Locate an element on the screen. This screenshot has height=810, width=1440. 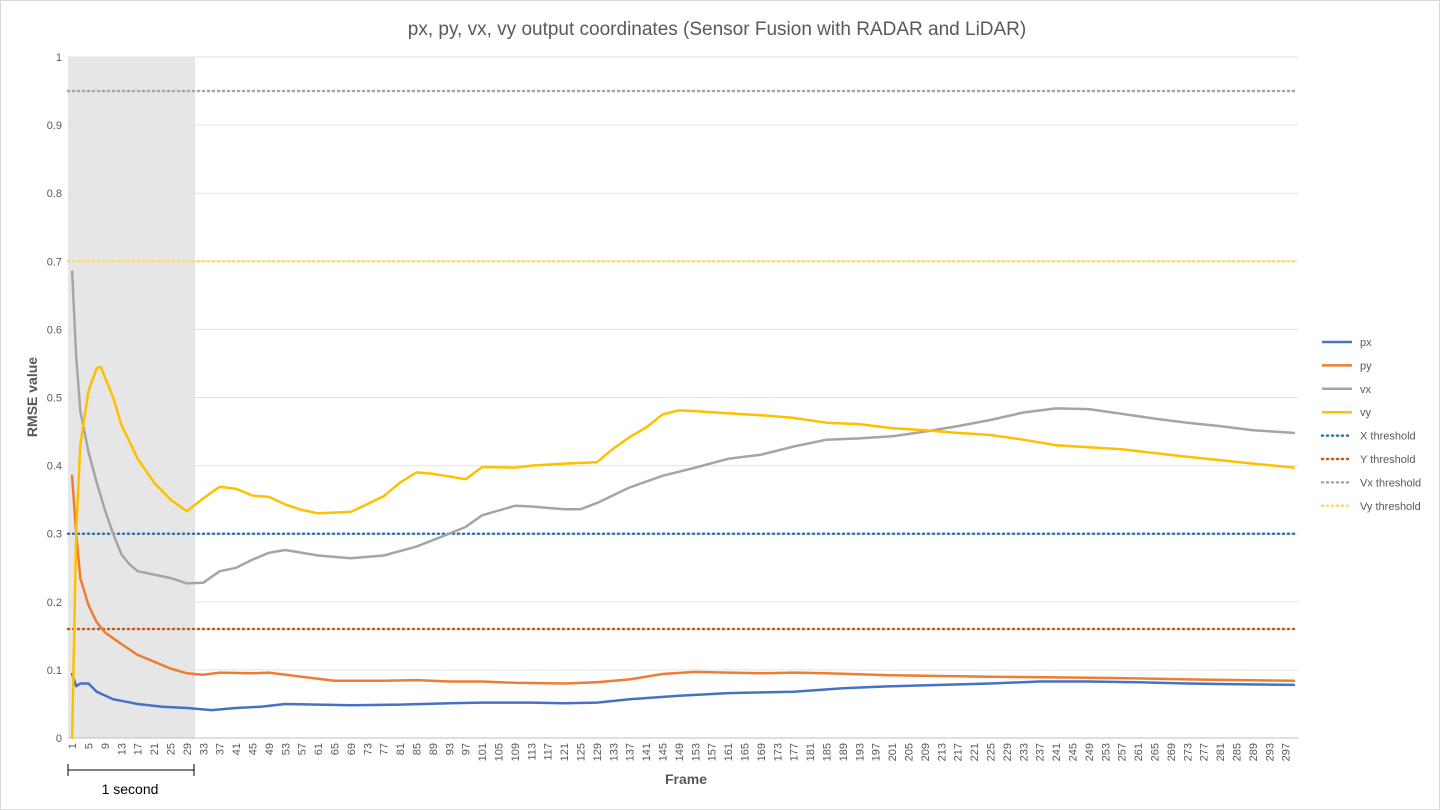
x-tick-label: 149 is located at coordinates (680, 752).